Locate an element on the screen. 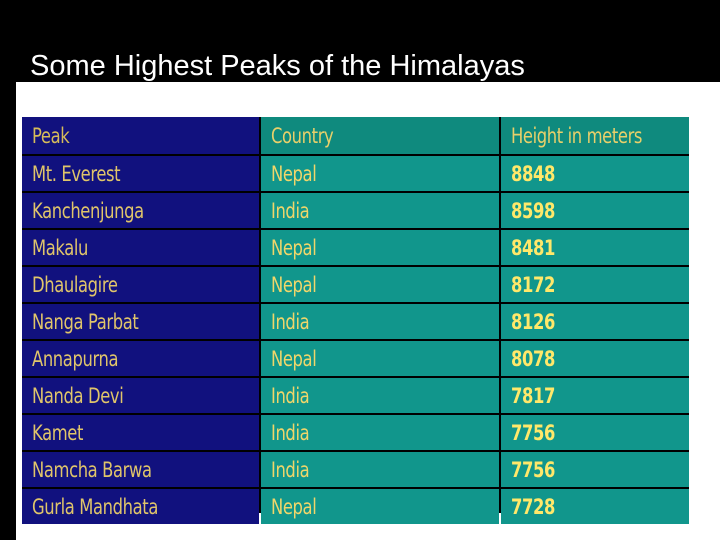 Image resolution: width=720 pixels, height=540 pixels. table-row: Mt. Everest Nepal 8848 is located at coordinates (355, 173).